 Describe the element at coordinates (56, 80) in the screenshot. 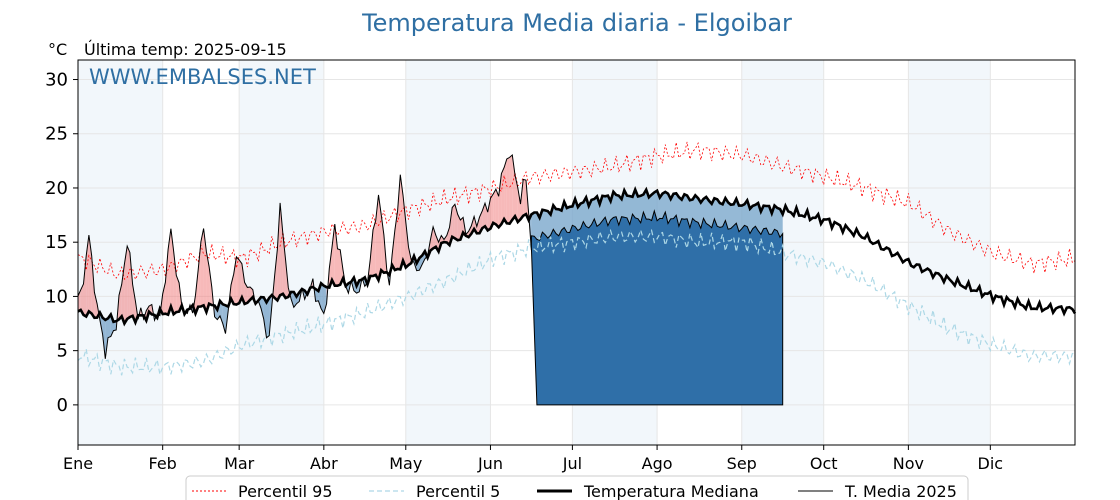

I see `y-tick-label: 30` at that location.